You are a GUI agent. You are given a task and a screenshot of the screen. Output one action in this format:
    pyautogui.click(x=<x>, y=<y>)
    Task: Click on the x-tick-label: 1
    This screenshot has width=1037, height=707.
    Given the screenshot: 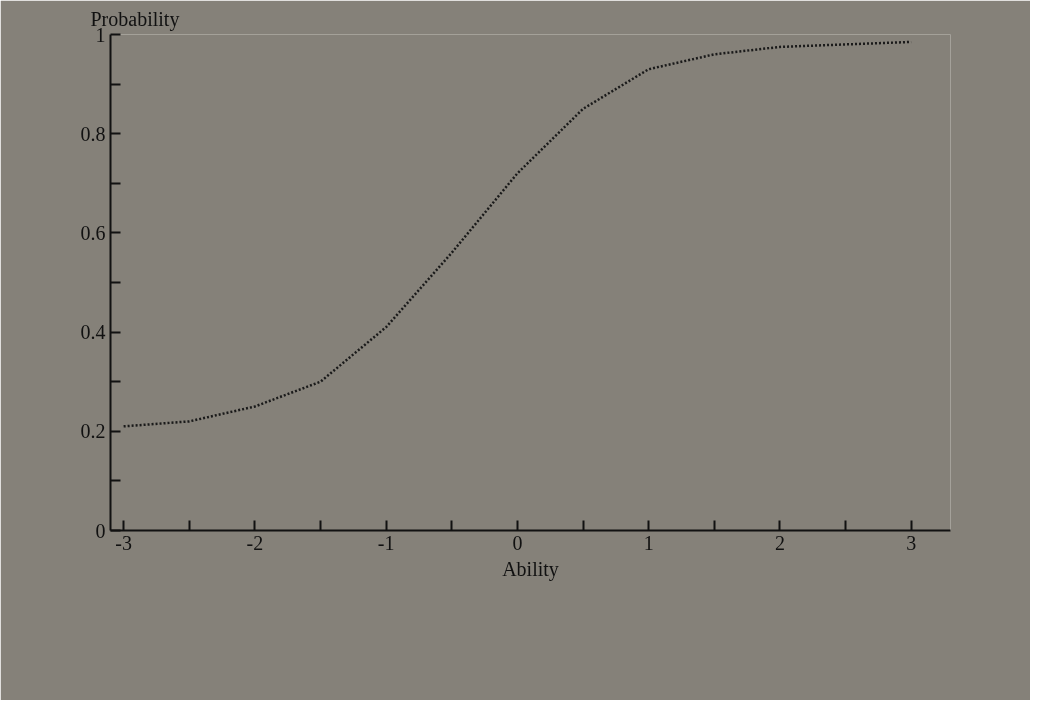 What is the action you would take?
    pyautogui.click(x=648, y=542)
    